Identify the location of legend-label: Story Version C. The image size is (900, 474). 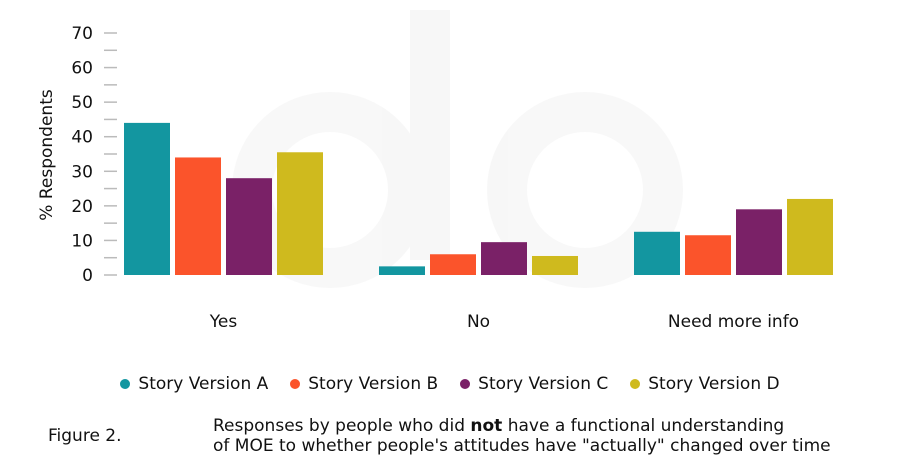
(543, 384).